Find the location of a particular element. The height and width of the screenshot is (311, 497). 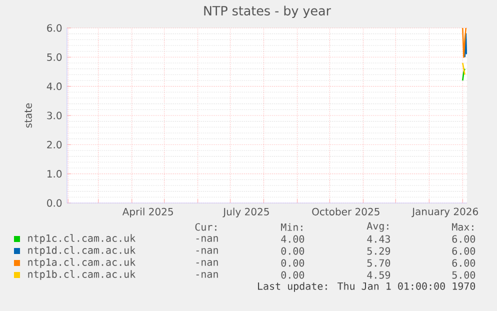

y-tick-label: 1.0 is located at coordinates (55, 174).